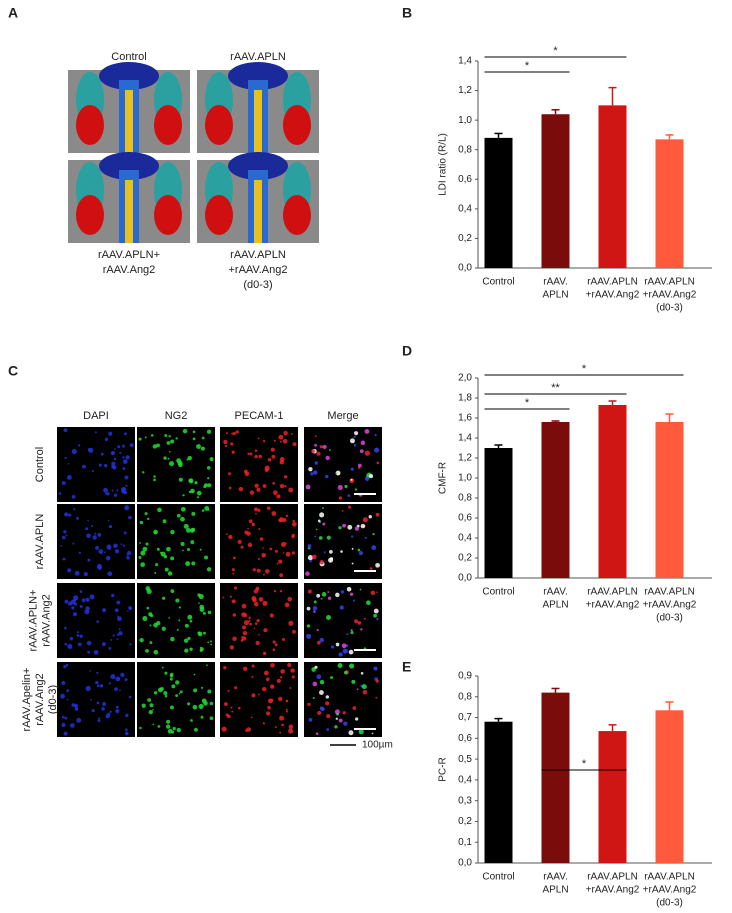  What do you see at coordinates (96, 416) in the screenshot?
I see `column-label: DAPI` at bounding box center [96, 416].